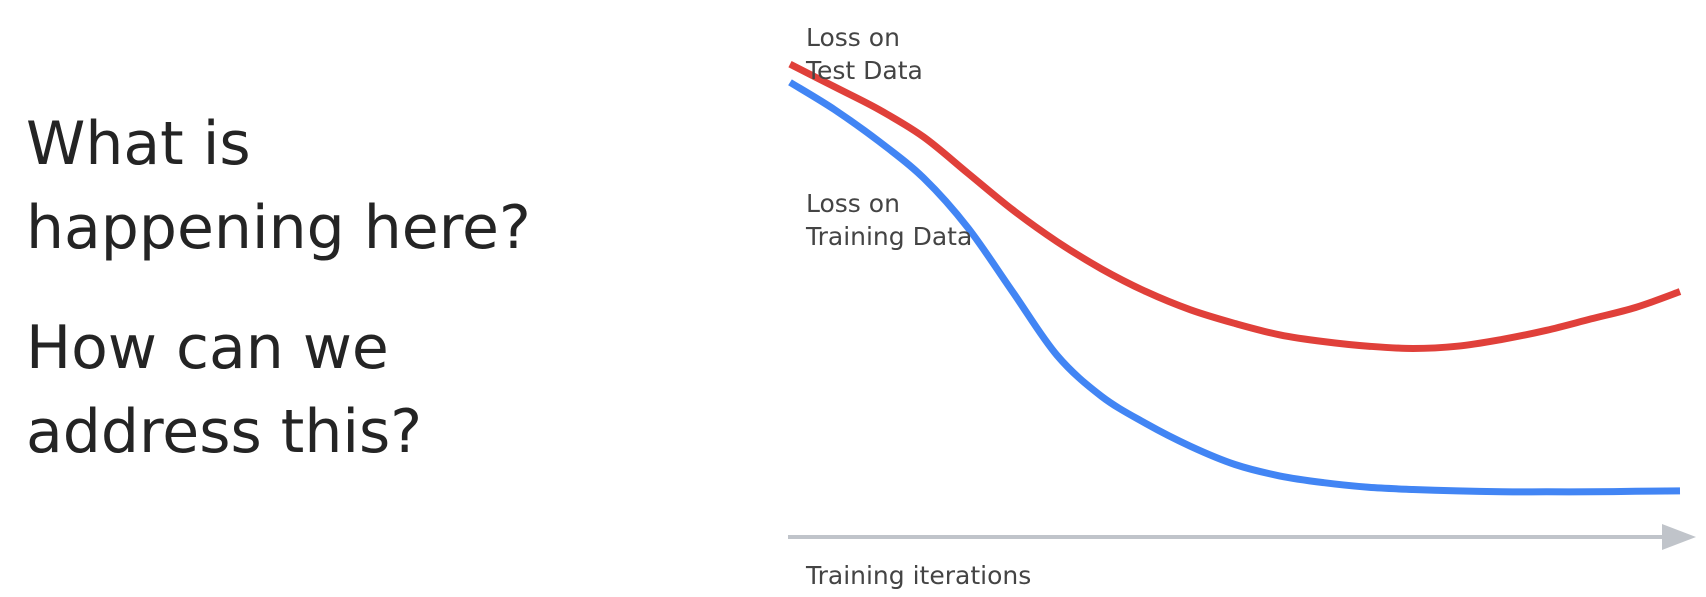 The image size is (1706, 597). What do you see at coordinates (224, 432) in the screenshot?
I see `question-2-line-2: address this?` at bounding box center [224, 432].